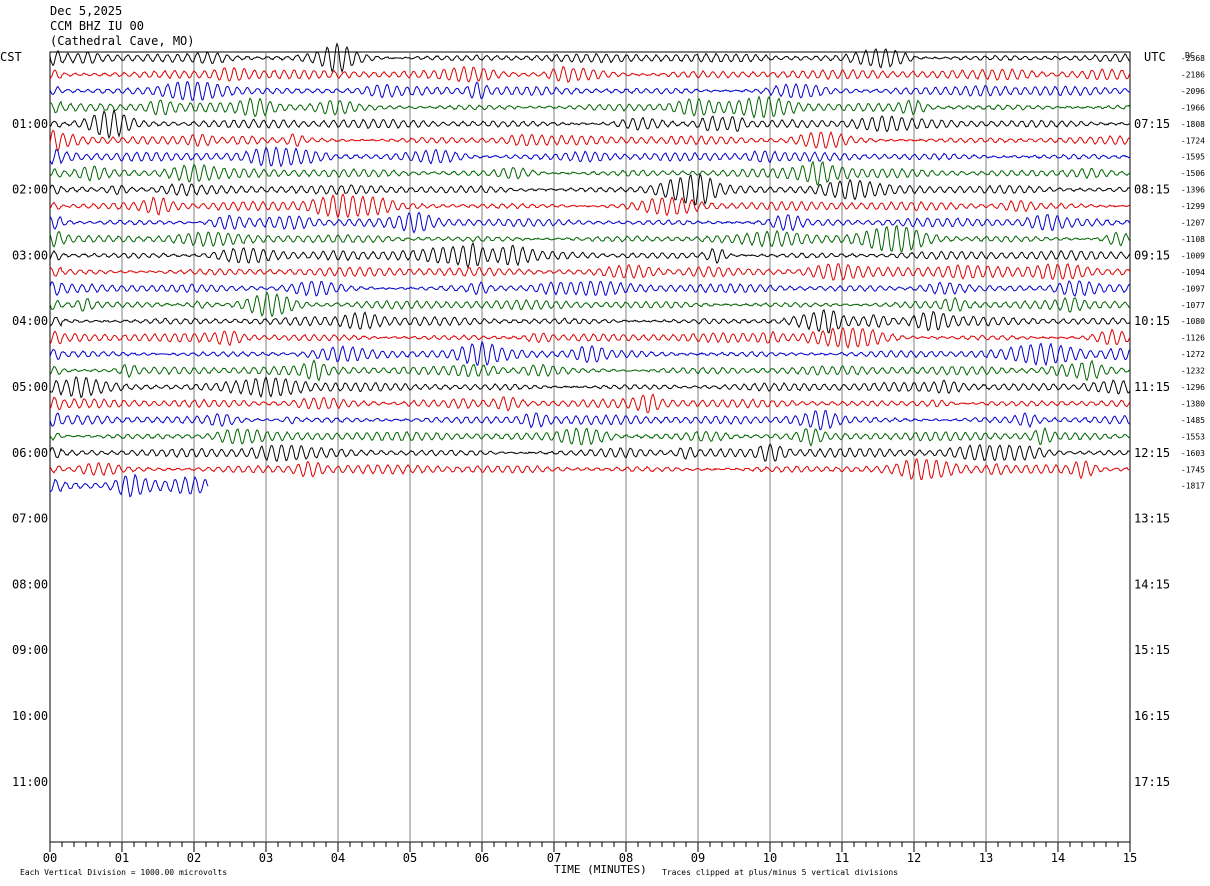 The width and height of the screenshot is (1210, 886). I want to click on hour-label-right: 07:15, so click(1152, 124).